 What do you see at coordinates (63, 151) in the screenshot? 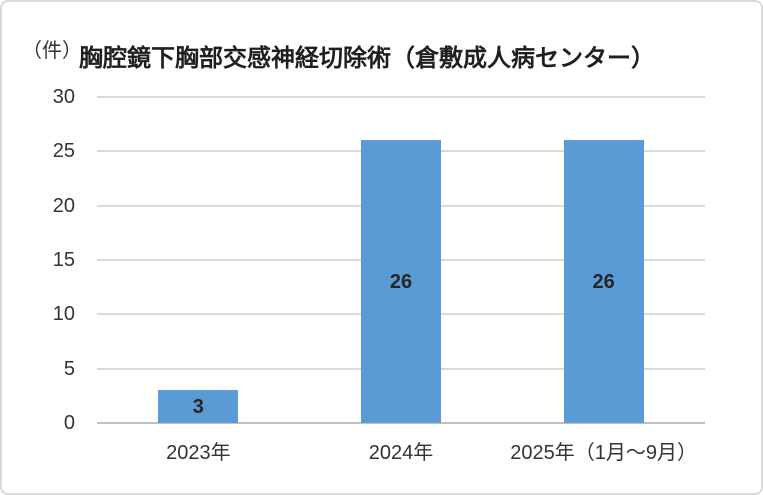
I see `y-tick-label: 25` at bounding box center [63, 151].